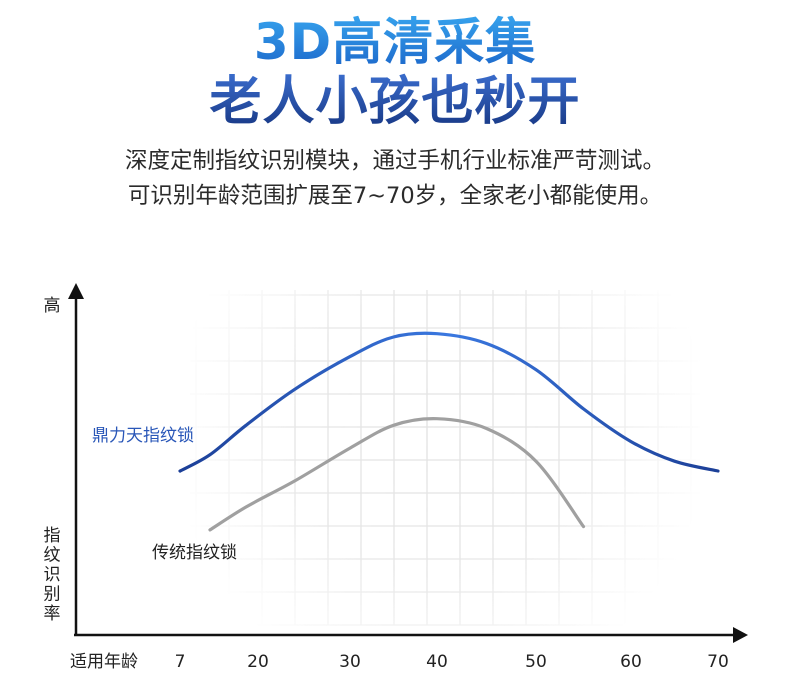 This screenshot has width=790, height=684. Describe the element at coordinates (395, 42) in the screenshot. I see `headline-primary: 3D高清采集` at that location.